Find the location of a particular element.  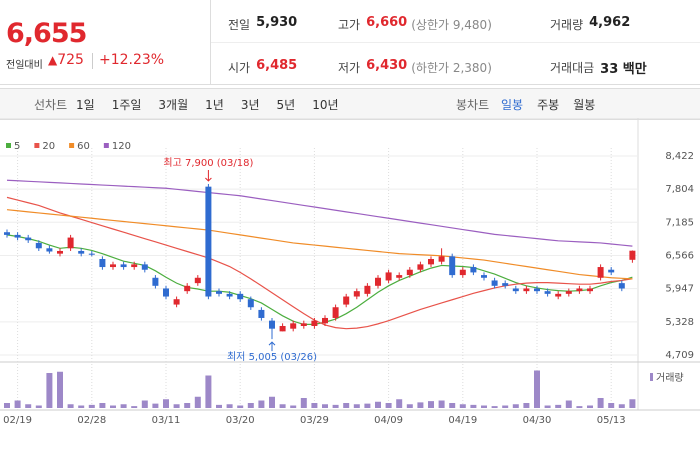

stat-label: 거래대금 is located at coordinates (572, 68).